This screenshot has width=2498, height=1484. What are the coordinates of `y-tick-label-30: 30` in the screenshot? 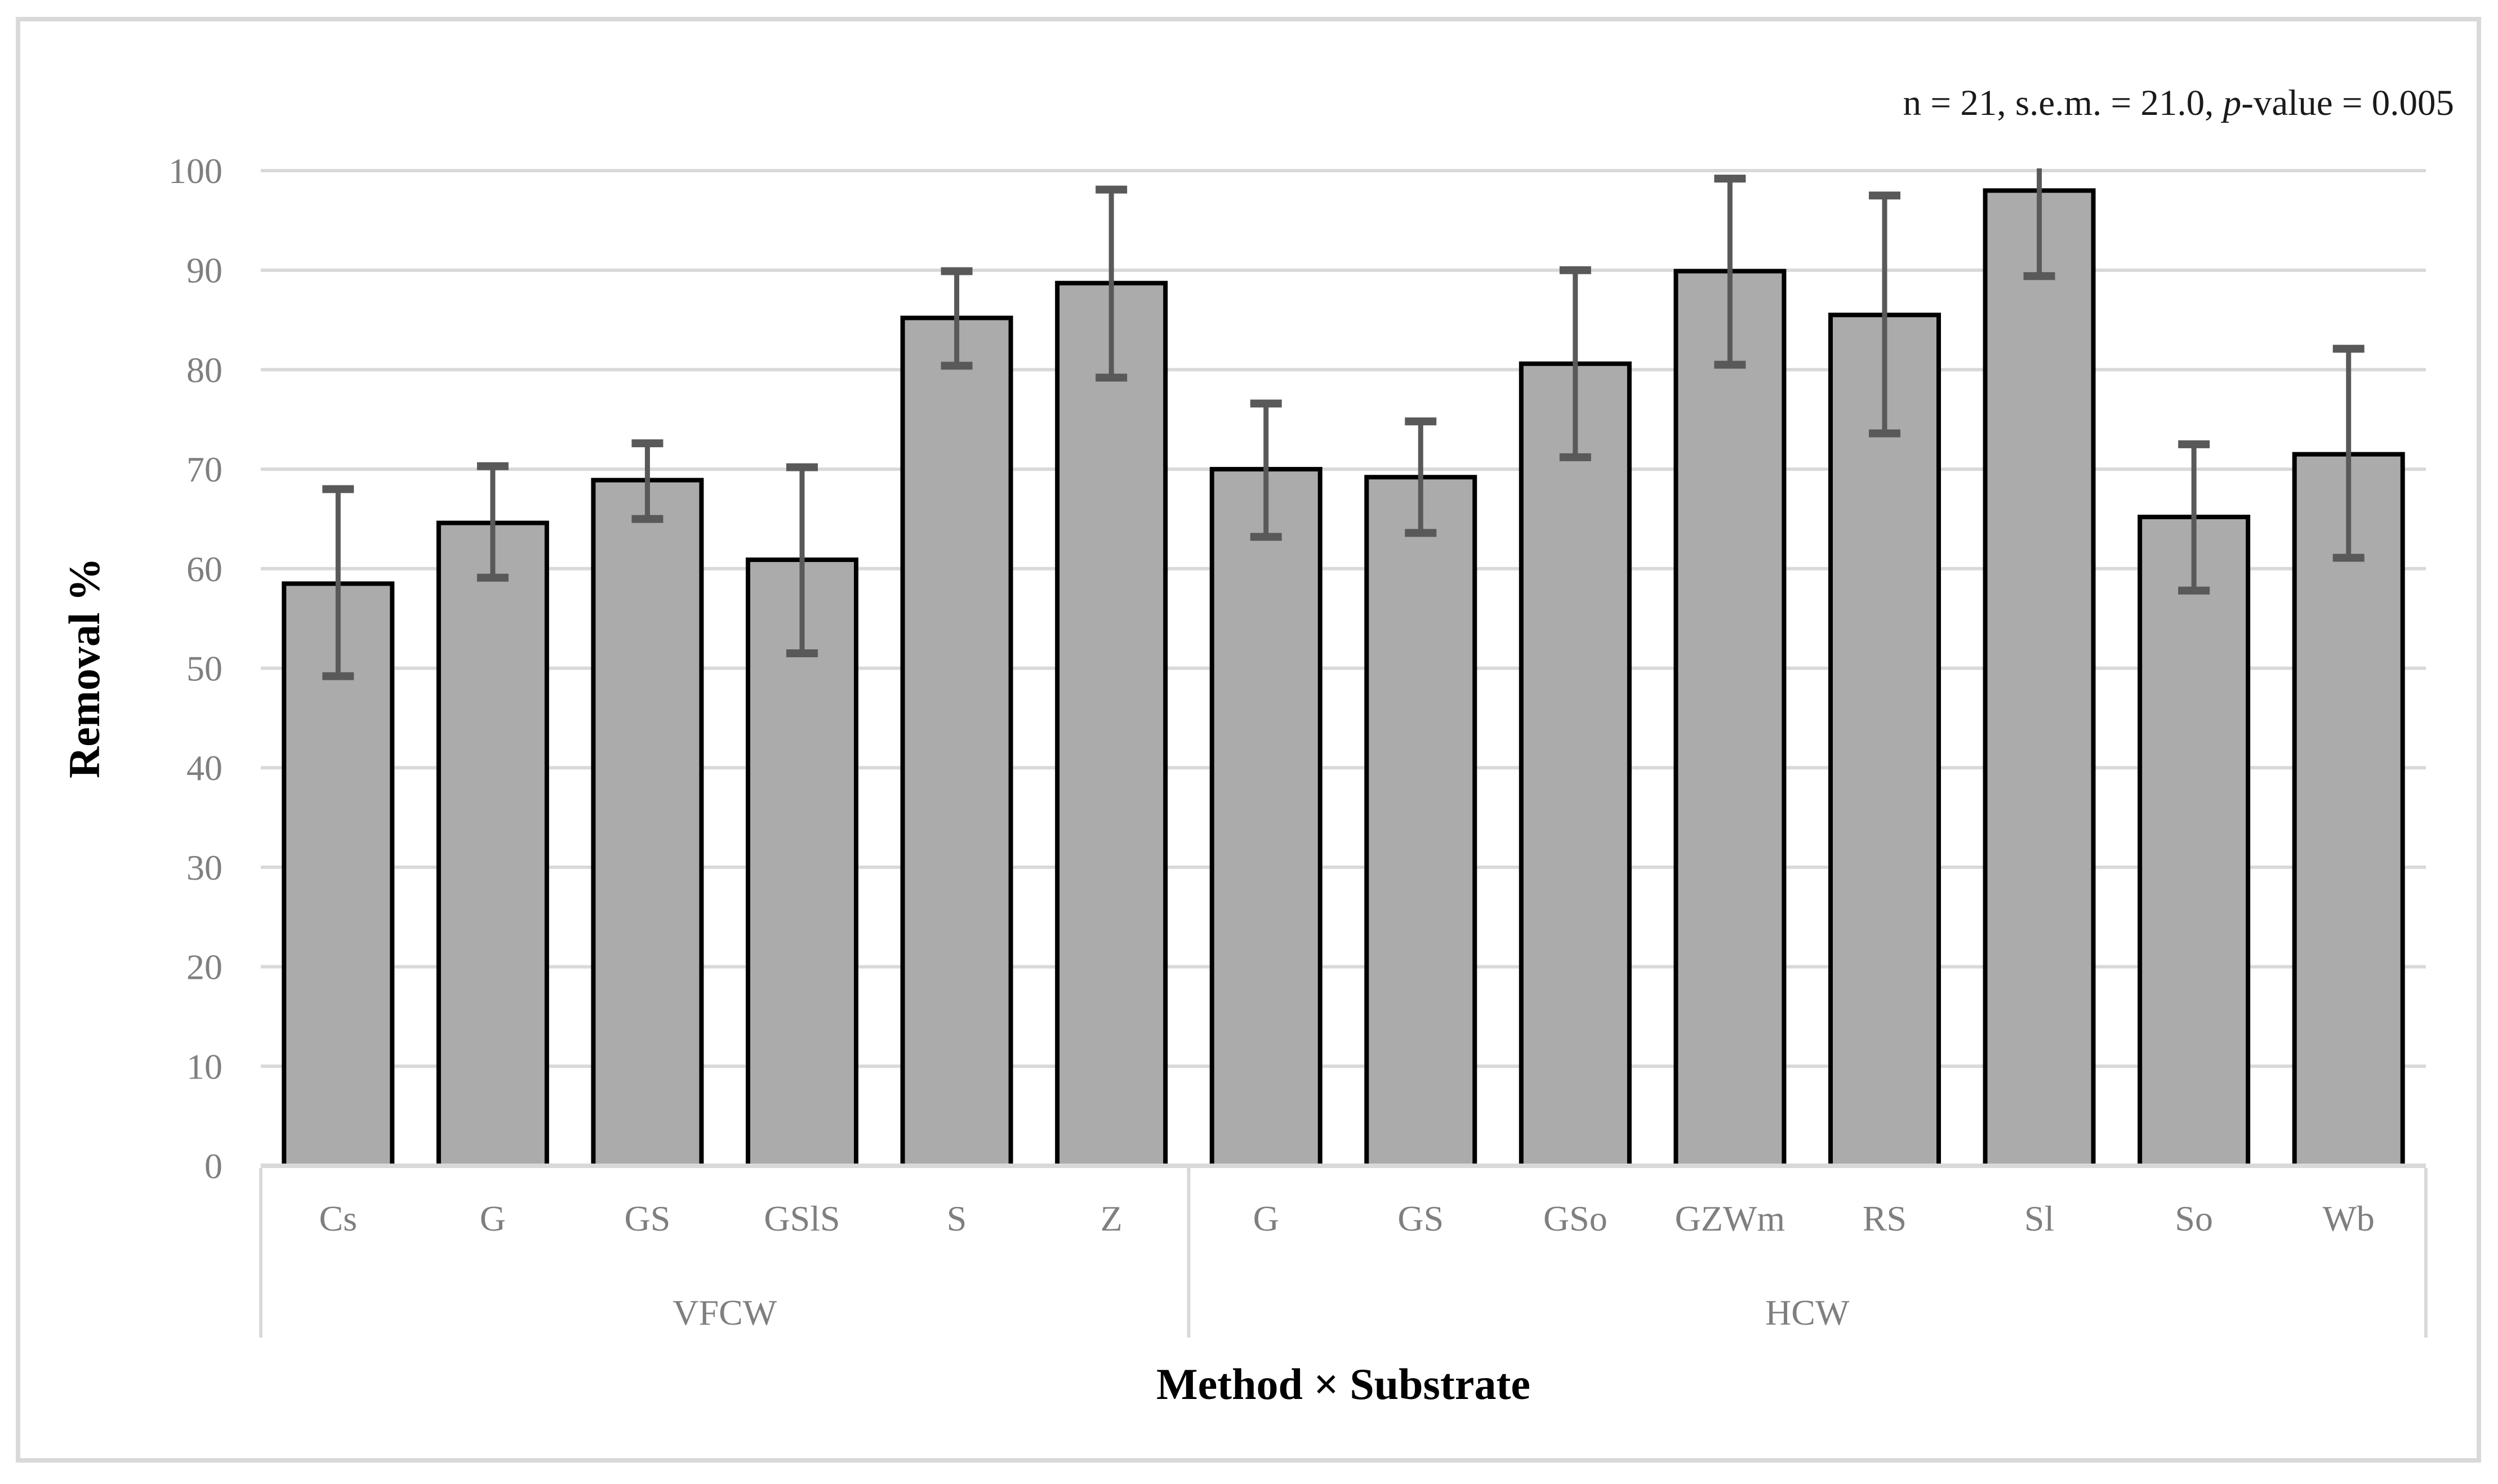 It's located at (204, 868).